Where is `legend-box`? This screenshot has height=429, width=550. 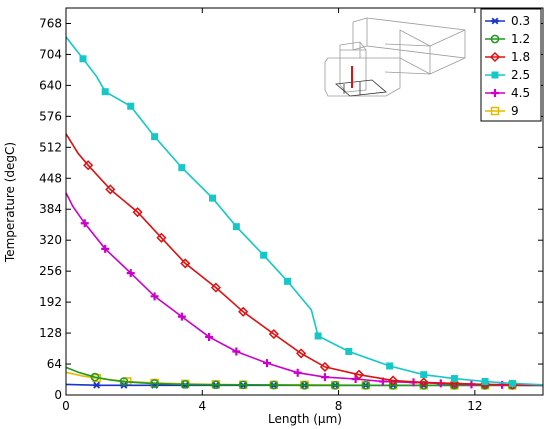 legend-box is located at coordinates (511, 65).